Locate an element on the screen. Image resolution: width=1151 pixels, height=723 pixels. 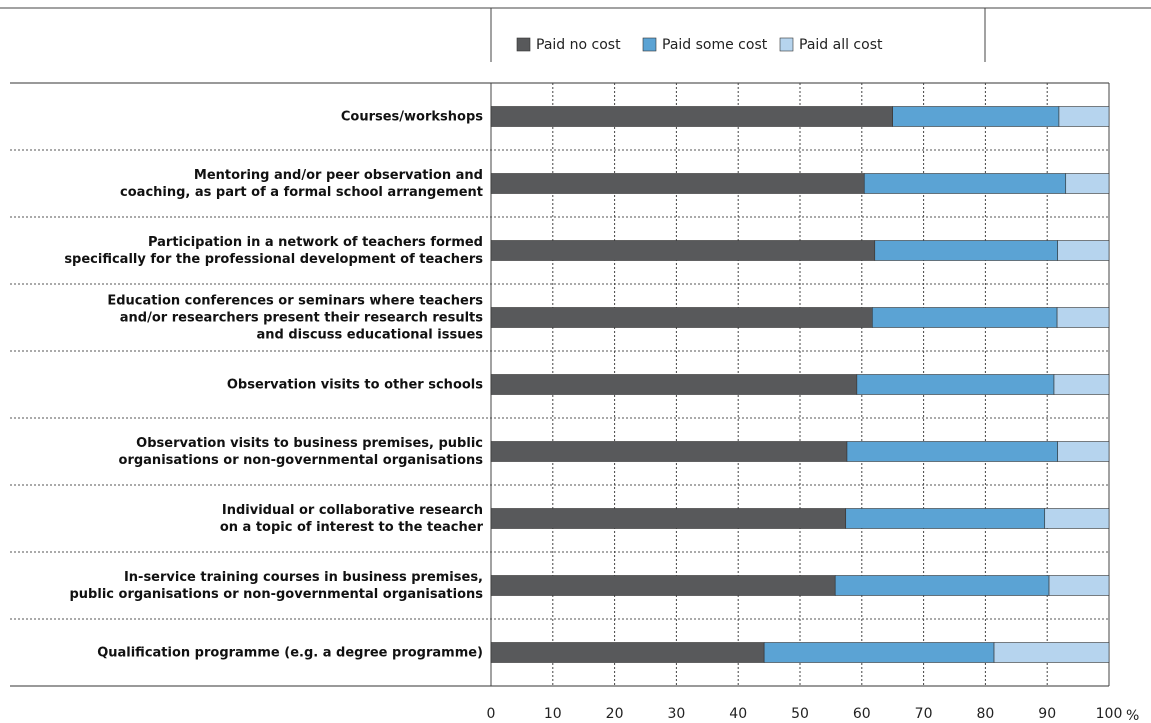
x-tick-label: 0 is located at coordinates (491, 714).